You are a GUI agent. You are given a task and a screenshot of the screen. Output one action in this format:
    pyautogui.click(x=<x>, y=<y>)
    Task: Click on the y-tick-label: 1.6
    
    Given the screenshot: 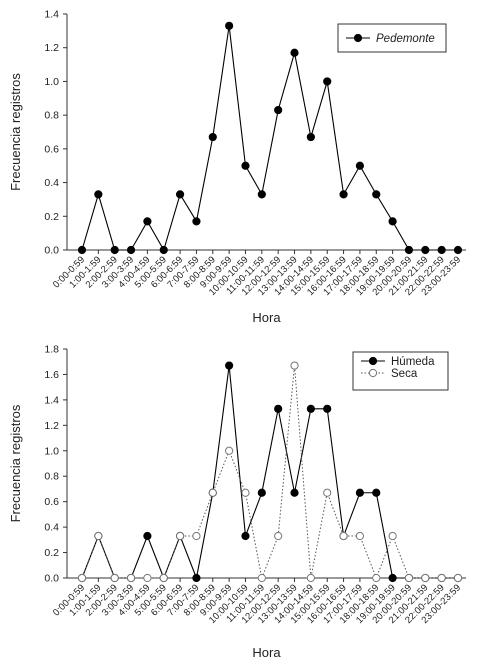 What is the action you would take?
    pyautogui.click(x=51, y=375)
    